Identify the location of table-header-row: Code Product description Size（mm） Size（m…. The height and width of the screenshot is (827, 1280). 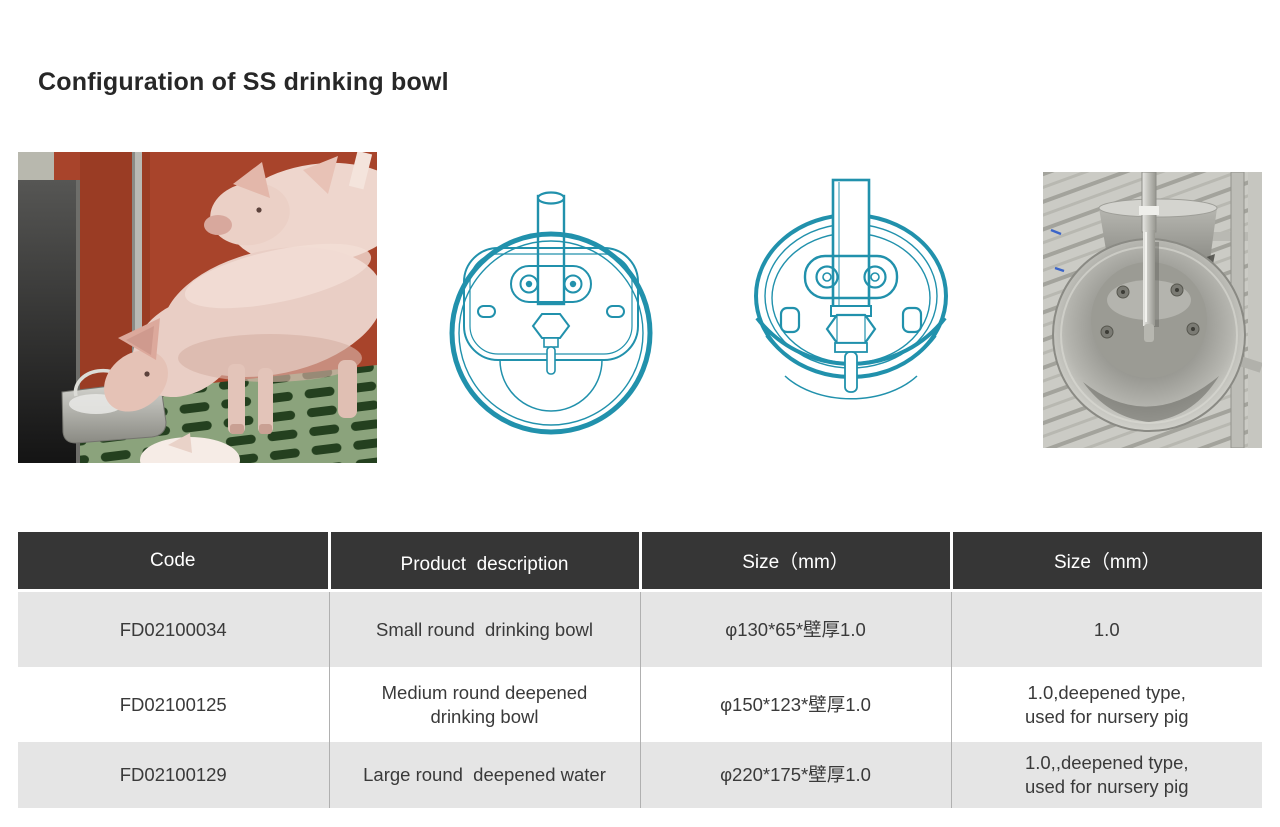
(640, 562).